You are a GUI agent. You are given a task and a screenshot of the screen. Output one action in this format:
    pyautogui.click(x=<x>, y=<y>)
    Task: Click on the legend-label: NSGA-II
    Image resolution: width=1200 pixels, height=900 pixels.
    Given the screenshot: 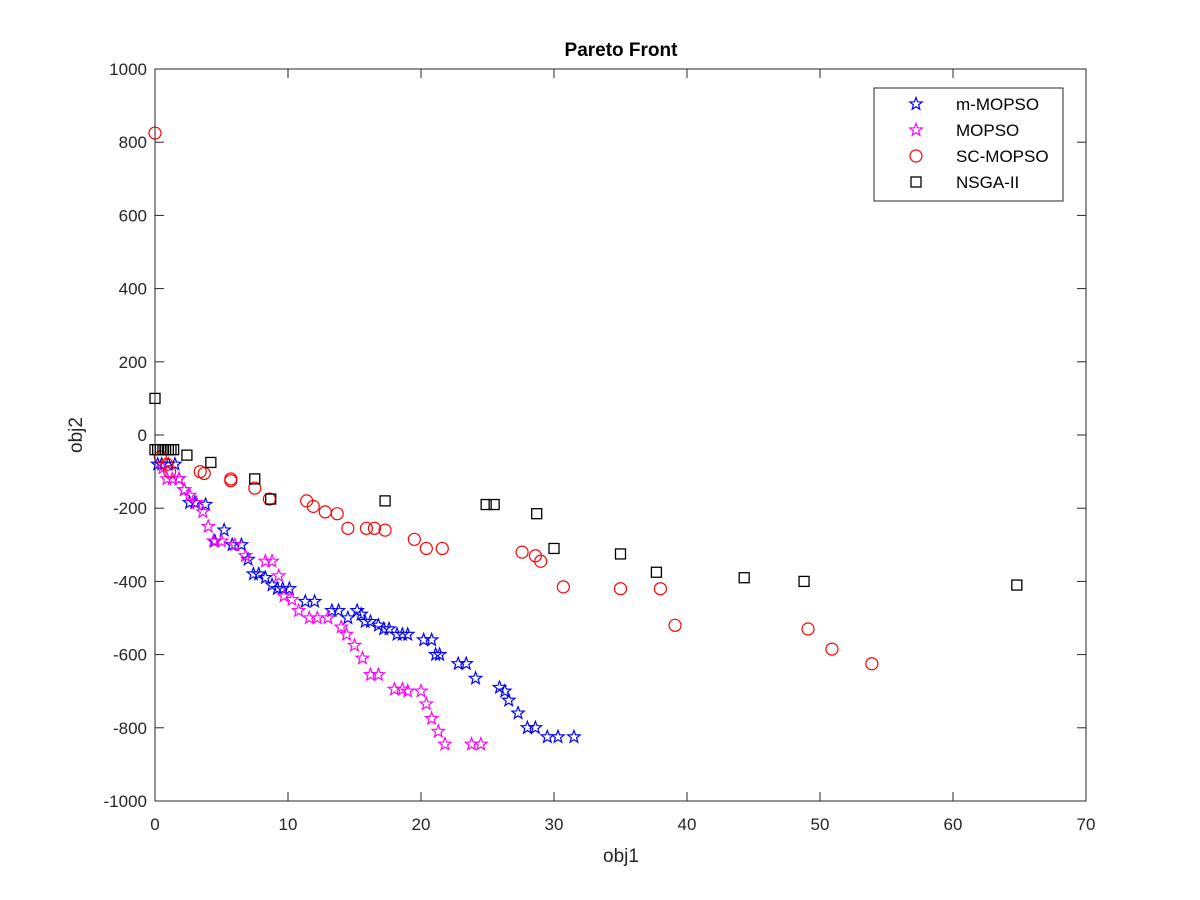 What is the action you would take?
    pyautogui.click(x=987, y=182)
    